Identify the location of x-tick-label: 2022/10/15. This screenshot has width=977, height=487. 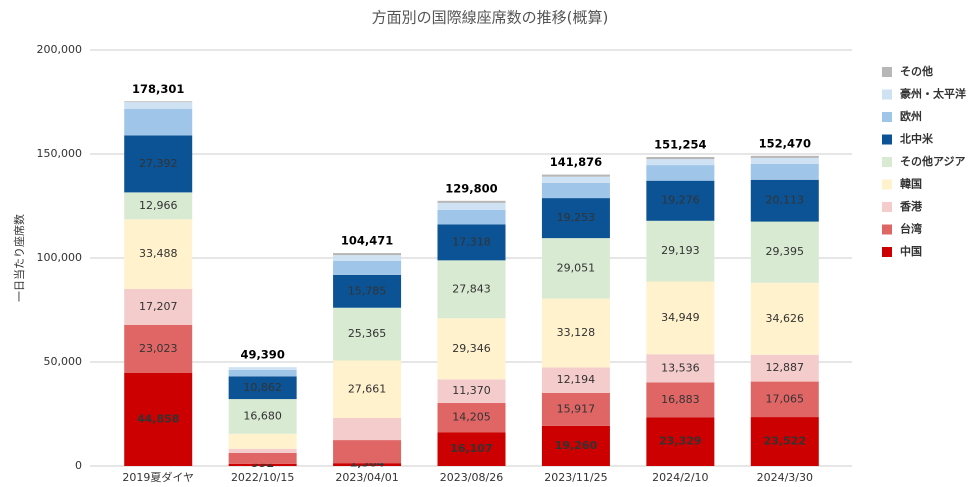
(262, 477).